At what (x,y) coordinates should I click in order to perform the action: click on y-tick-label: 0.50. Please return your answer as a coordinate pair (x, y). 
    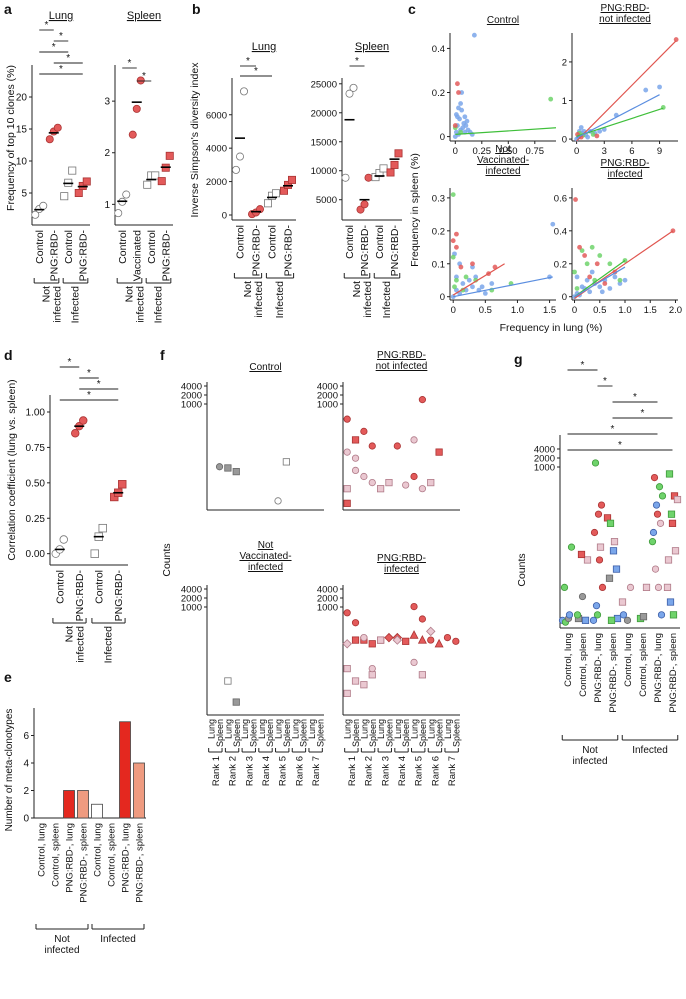
    Looking at the image, I should click on (36, 483).